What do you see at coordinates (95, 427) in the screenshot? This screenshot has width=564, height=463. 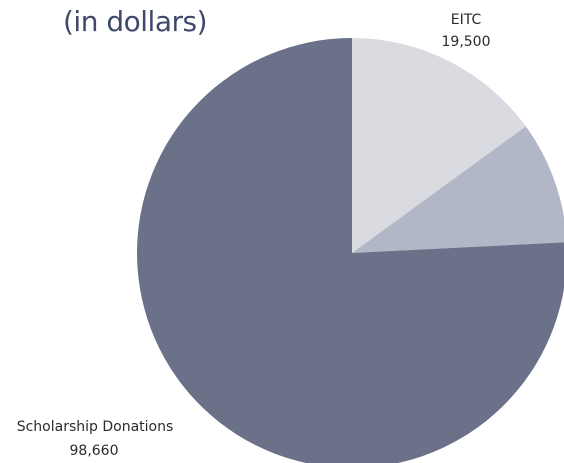 I see `slice-label-scholarship-donations: Scholarship Donations` at bounding box center [95, 427].